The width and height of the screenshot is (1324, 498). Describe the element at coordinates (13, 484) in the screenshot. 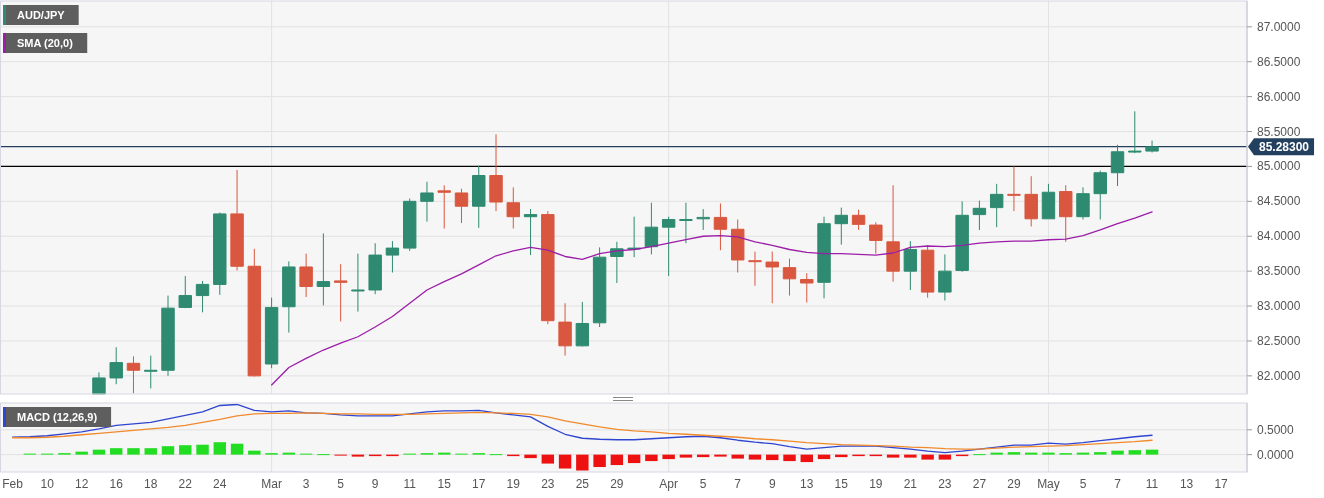

I see `x-tick-label: Feb` at that location.